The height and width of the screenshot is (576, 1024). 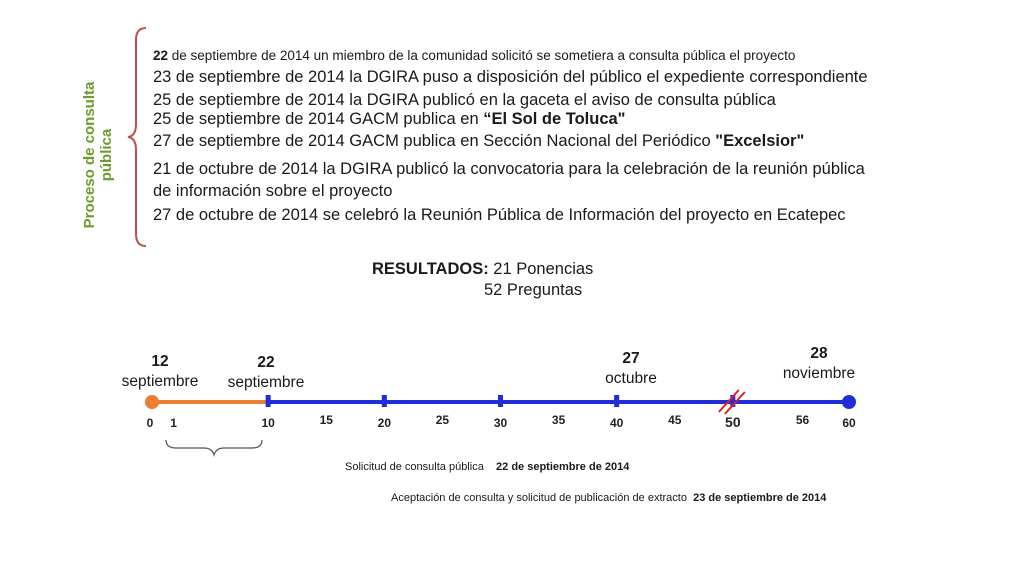 What do you see at coordinates (631, 378) in the screenshot?
I see `mark-month: octubre` at bounding box center [631, 378].